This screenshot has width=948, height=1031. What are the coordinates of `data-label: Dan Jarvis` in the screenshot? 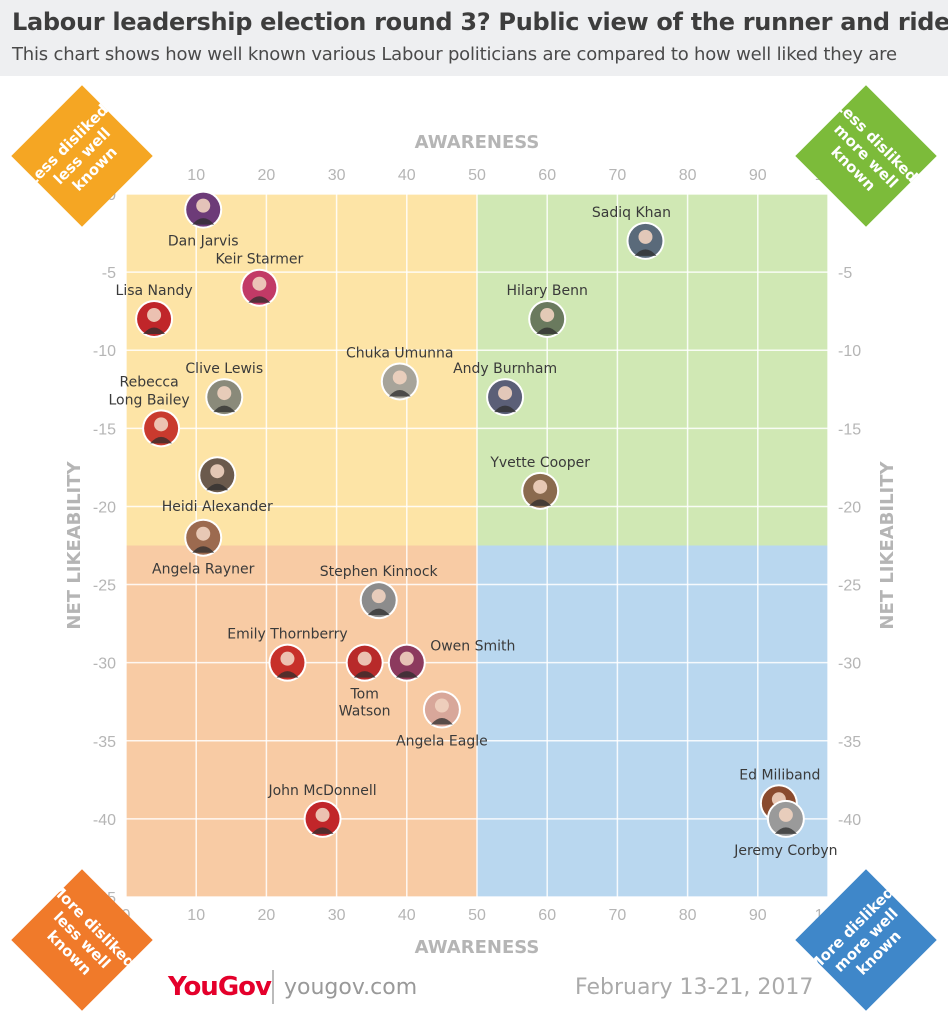 It's located at (203, 242).